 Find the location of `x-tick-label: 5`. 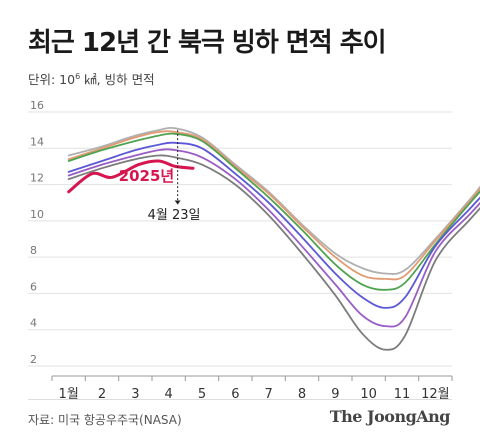

x-tick-label: 5 is located at coordinates (202, 393).